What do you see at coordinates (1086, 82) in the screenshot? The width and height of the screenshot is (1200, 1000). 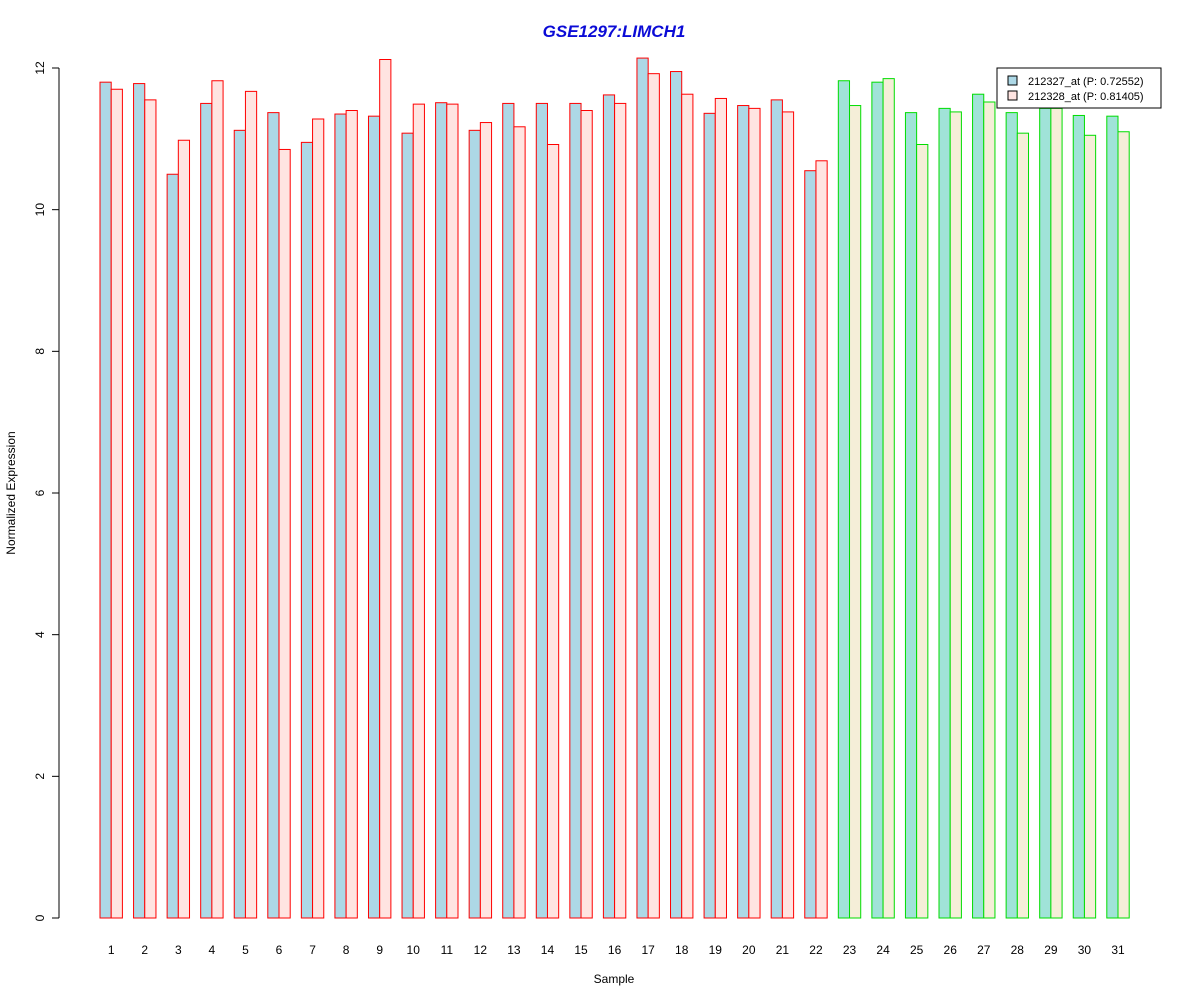 I see `legend-label-series-1: 212327_at (P: 0.72552)` at bounding box center [1086, 82].